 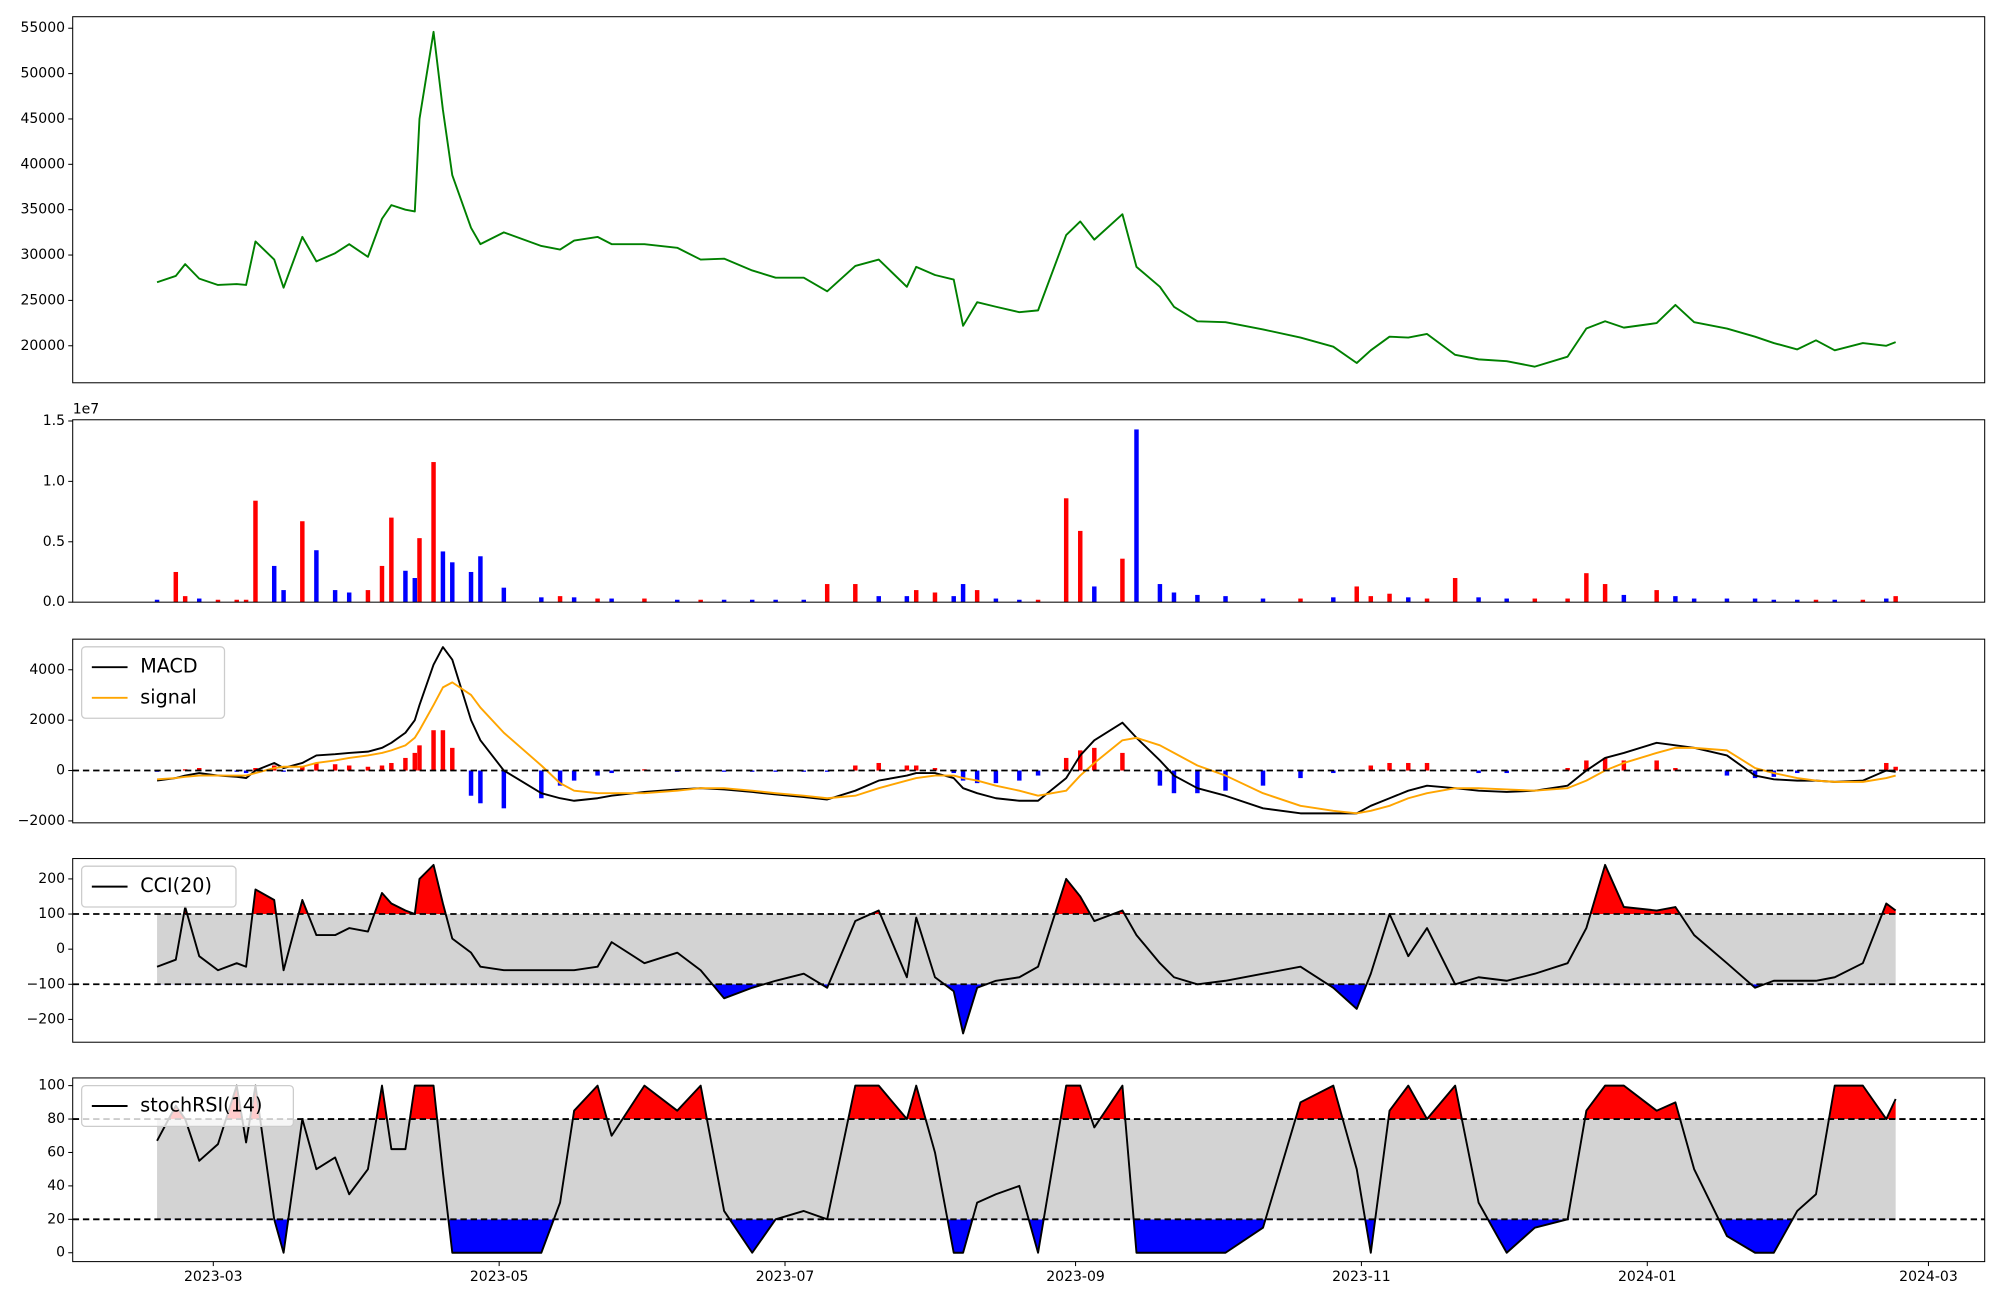 What do you see at coordinates (158, 886) in the screenshot?
I see `legend-box` at bounding box center [158, 886].